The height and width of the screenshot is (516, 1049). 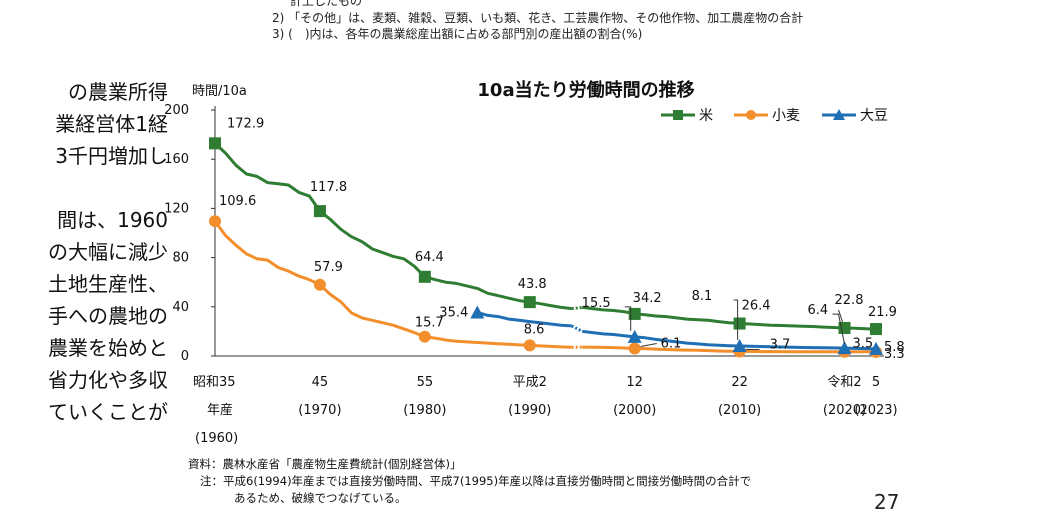 I want to click on data-label: 34.2, so click(x=647, y=298).